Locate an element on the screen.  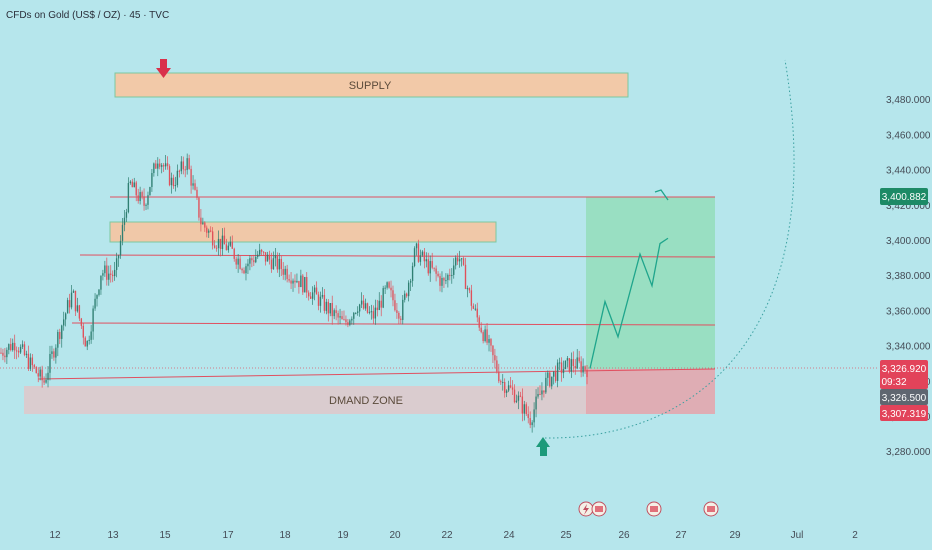
time-axis: 12 13 15 17 18 19 20 22 24 25 26 27 29 Jul 2 is located at coordinates (453, 535).